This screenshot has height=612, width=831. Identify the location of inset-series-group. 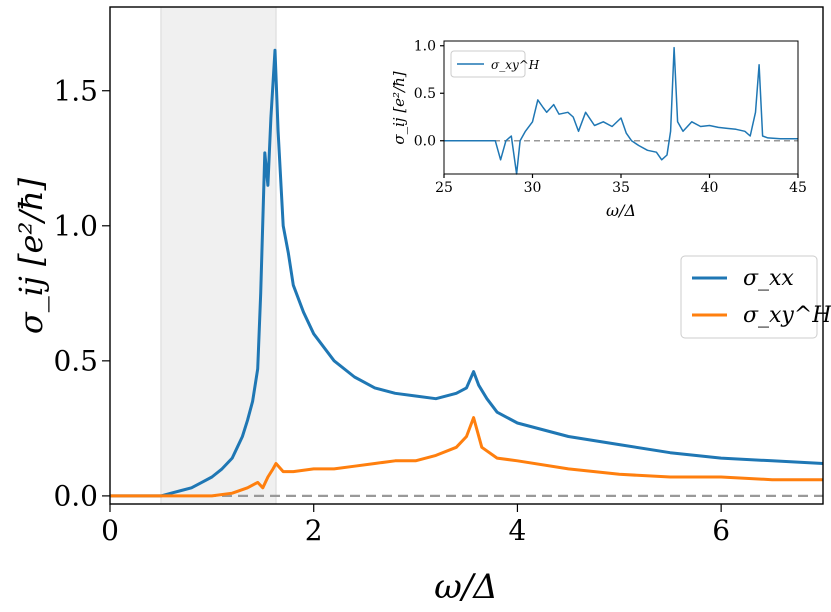
(621, 110).